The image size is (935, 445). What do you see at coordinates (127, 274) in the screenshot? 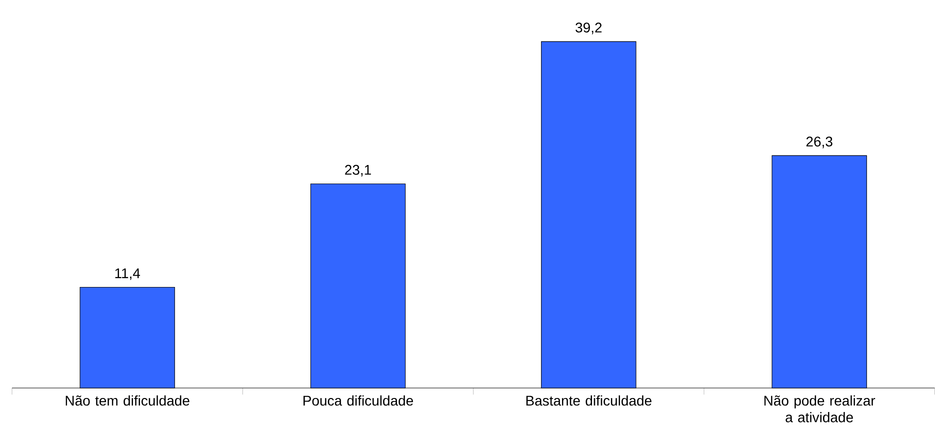
I see `data-label: 11,4` at bounding box center [127, 274].